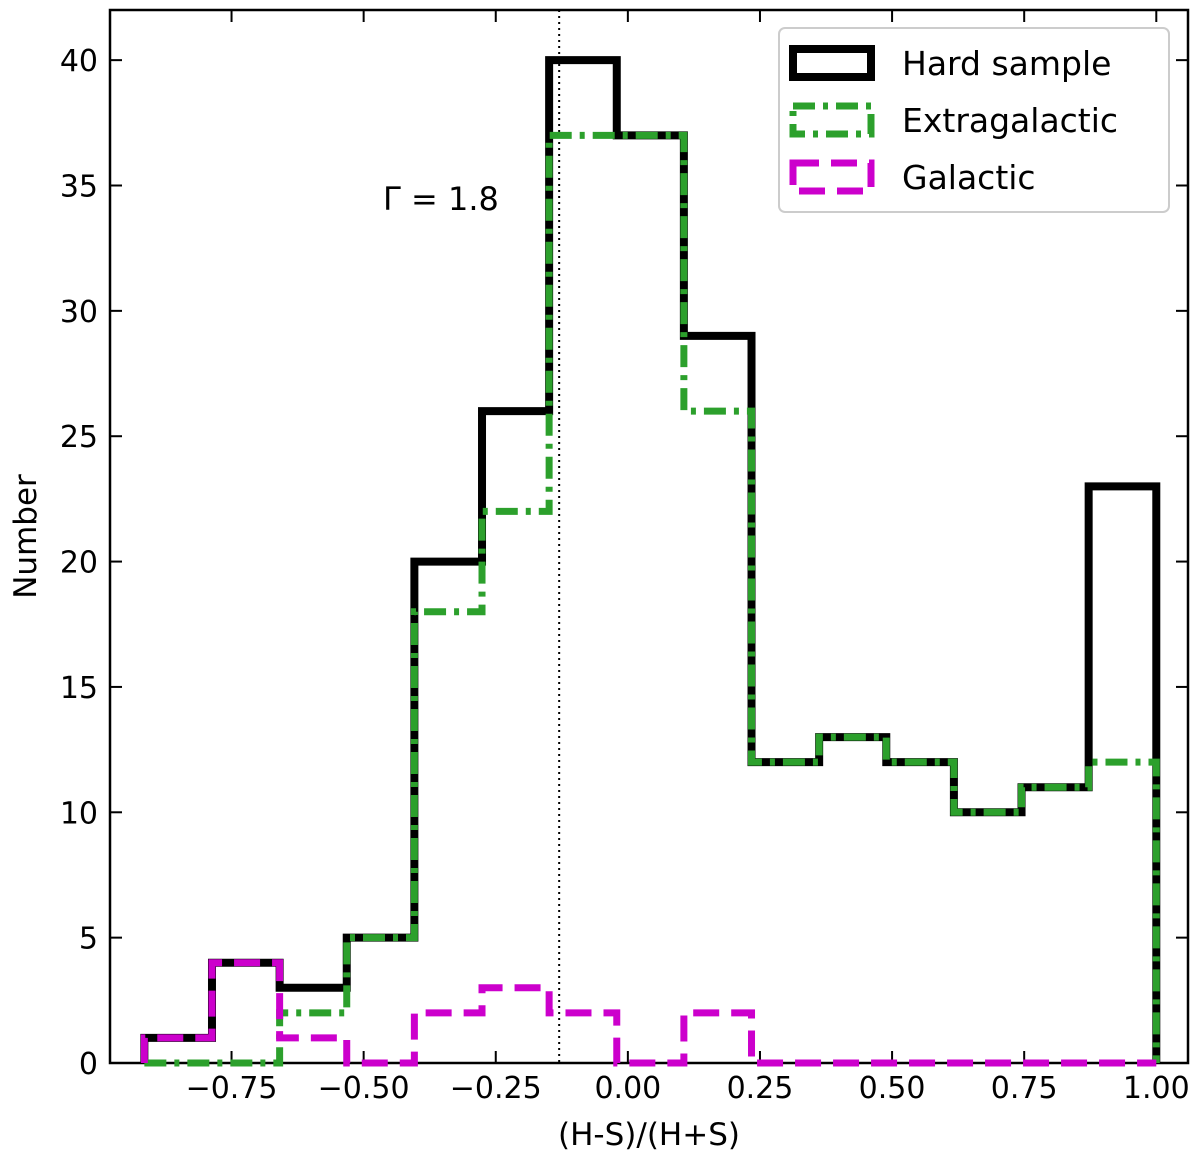 The width and height of the screenshot is (1200, 1166). Describe the element at coordinates (26, 536) in the screenshot. I see `y-axis-label: Number` at that location.